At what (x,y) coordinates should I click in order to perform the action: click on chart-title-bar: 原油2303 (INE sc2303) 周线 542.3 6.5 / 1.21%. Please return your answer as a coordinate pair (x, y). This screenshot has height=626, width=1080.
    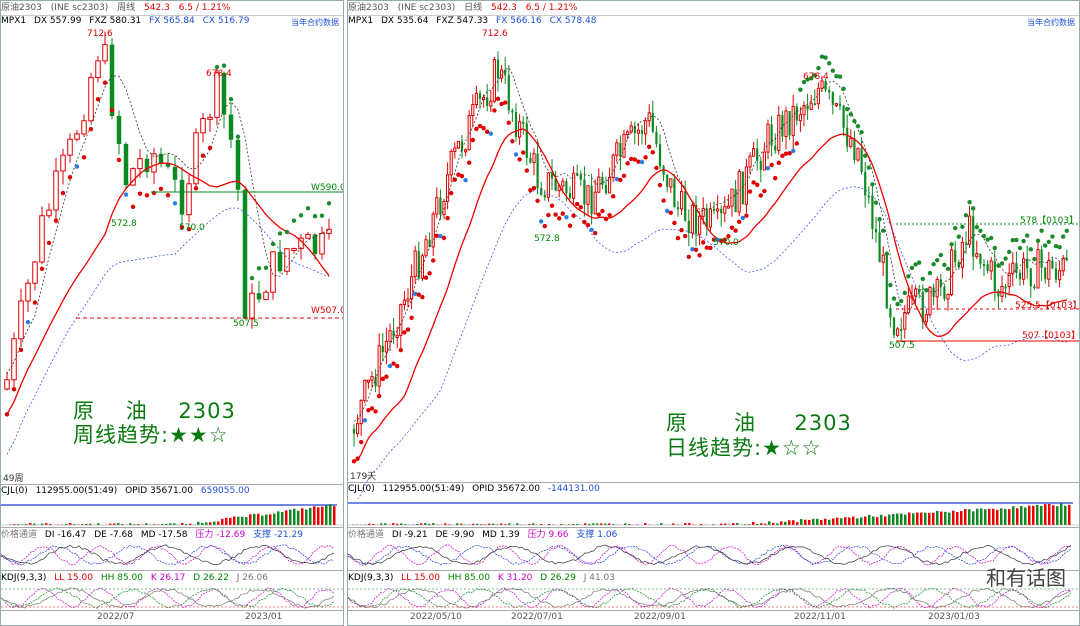
    Looking at the image, I should click on (172, 8).